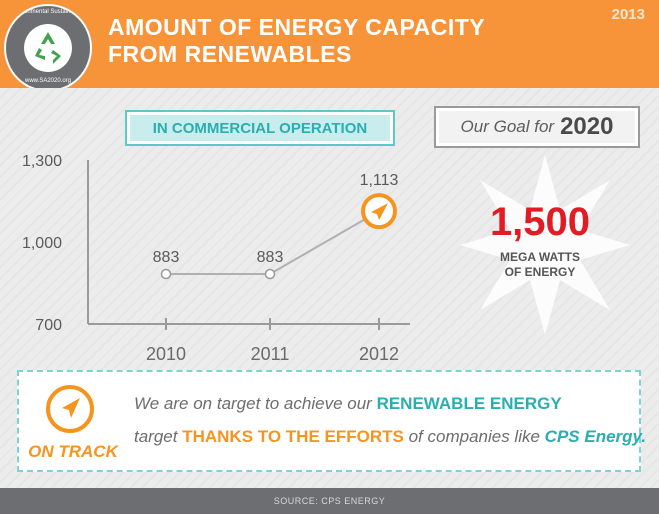  I want to click on x-tick-label: 2010, so click(166, 354).